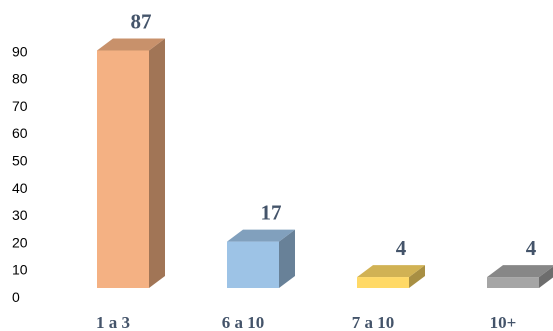 Image resolution: width=553 pixels, height=331 pixels. I want to click on y-axis: 0 10 20 30 40 50 60 70 80 90, so click(20, 174).